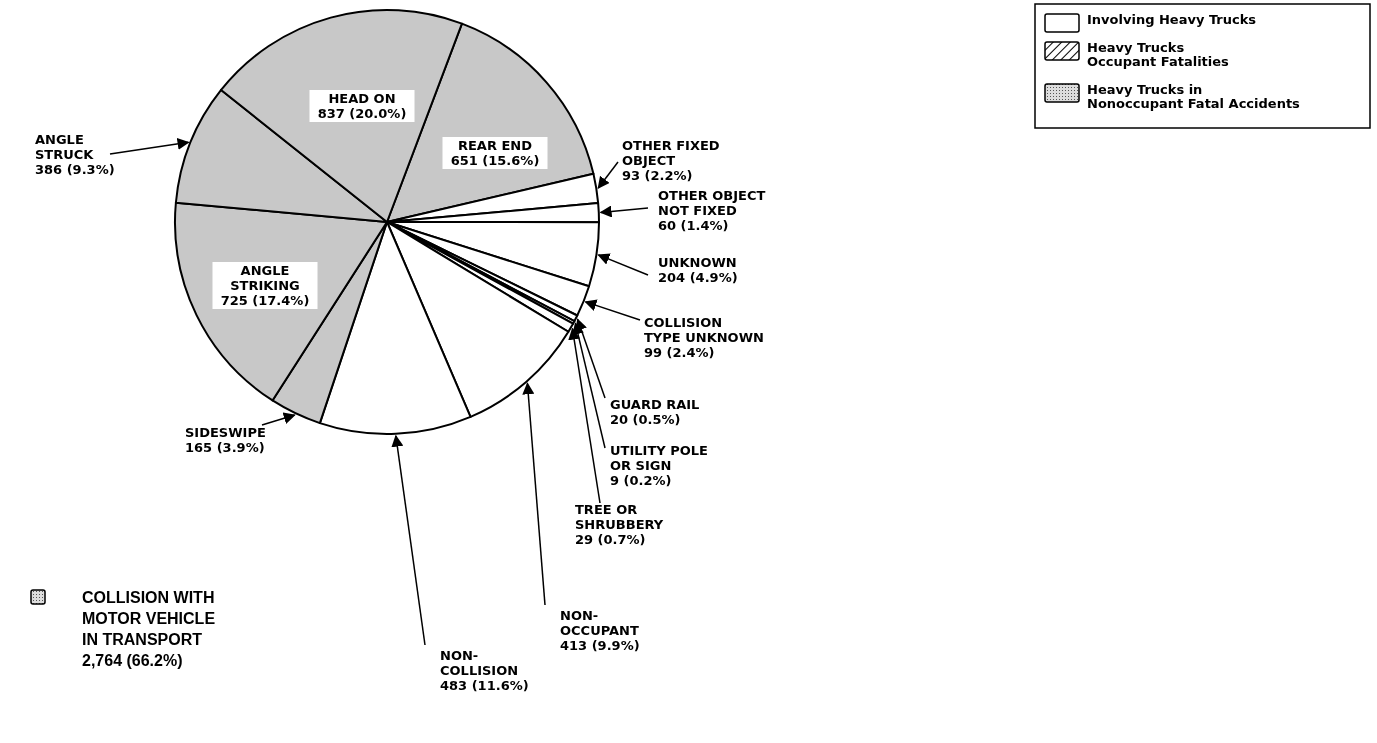 The width and height of the screenshot is (1377, 743). I want to click on data-label: 386 (9.3%), so click(75, 169).